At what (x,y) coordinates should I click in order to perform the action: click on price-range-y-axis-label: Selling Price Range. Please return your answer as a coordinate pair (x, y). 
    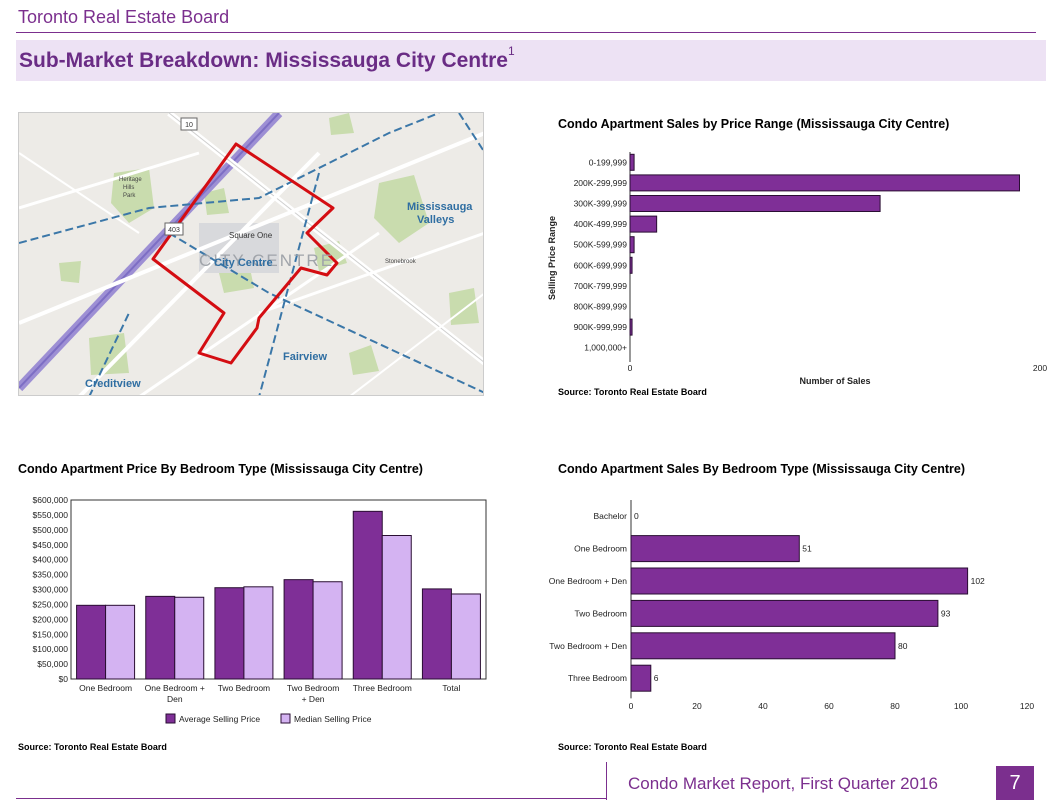
    Looking at the image, I should click on (552, 258).